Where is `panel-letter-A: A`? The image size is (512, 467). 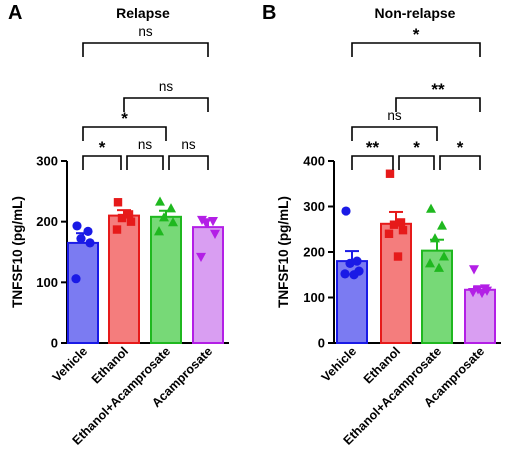 panel-letter-A: A is located at coordinates (15, 13).